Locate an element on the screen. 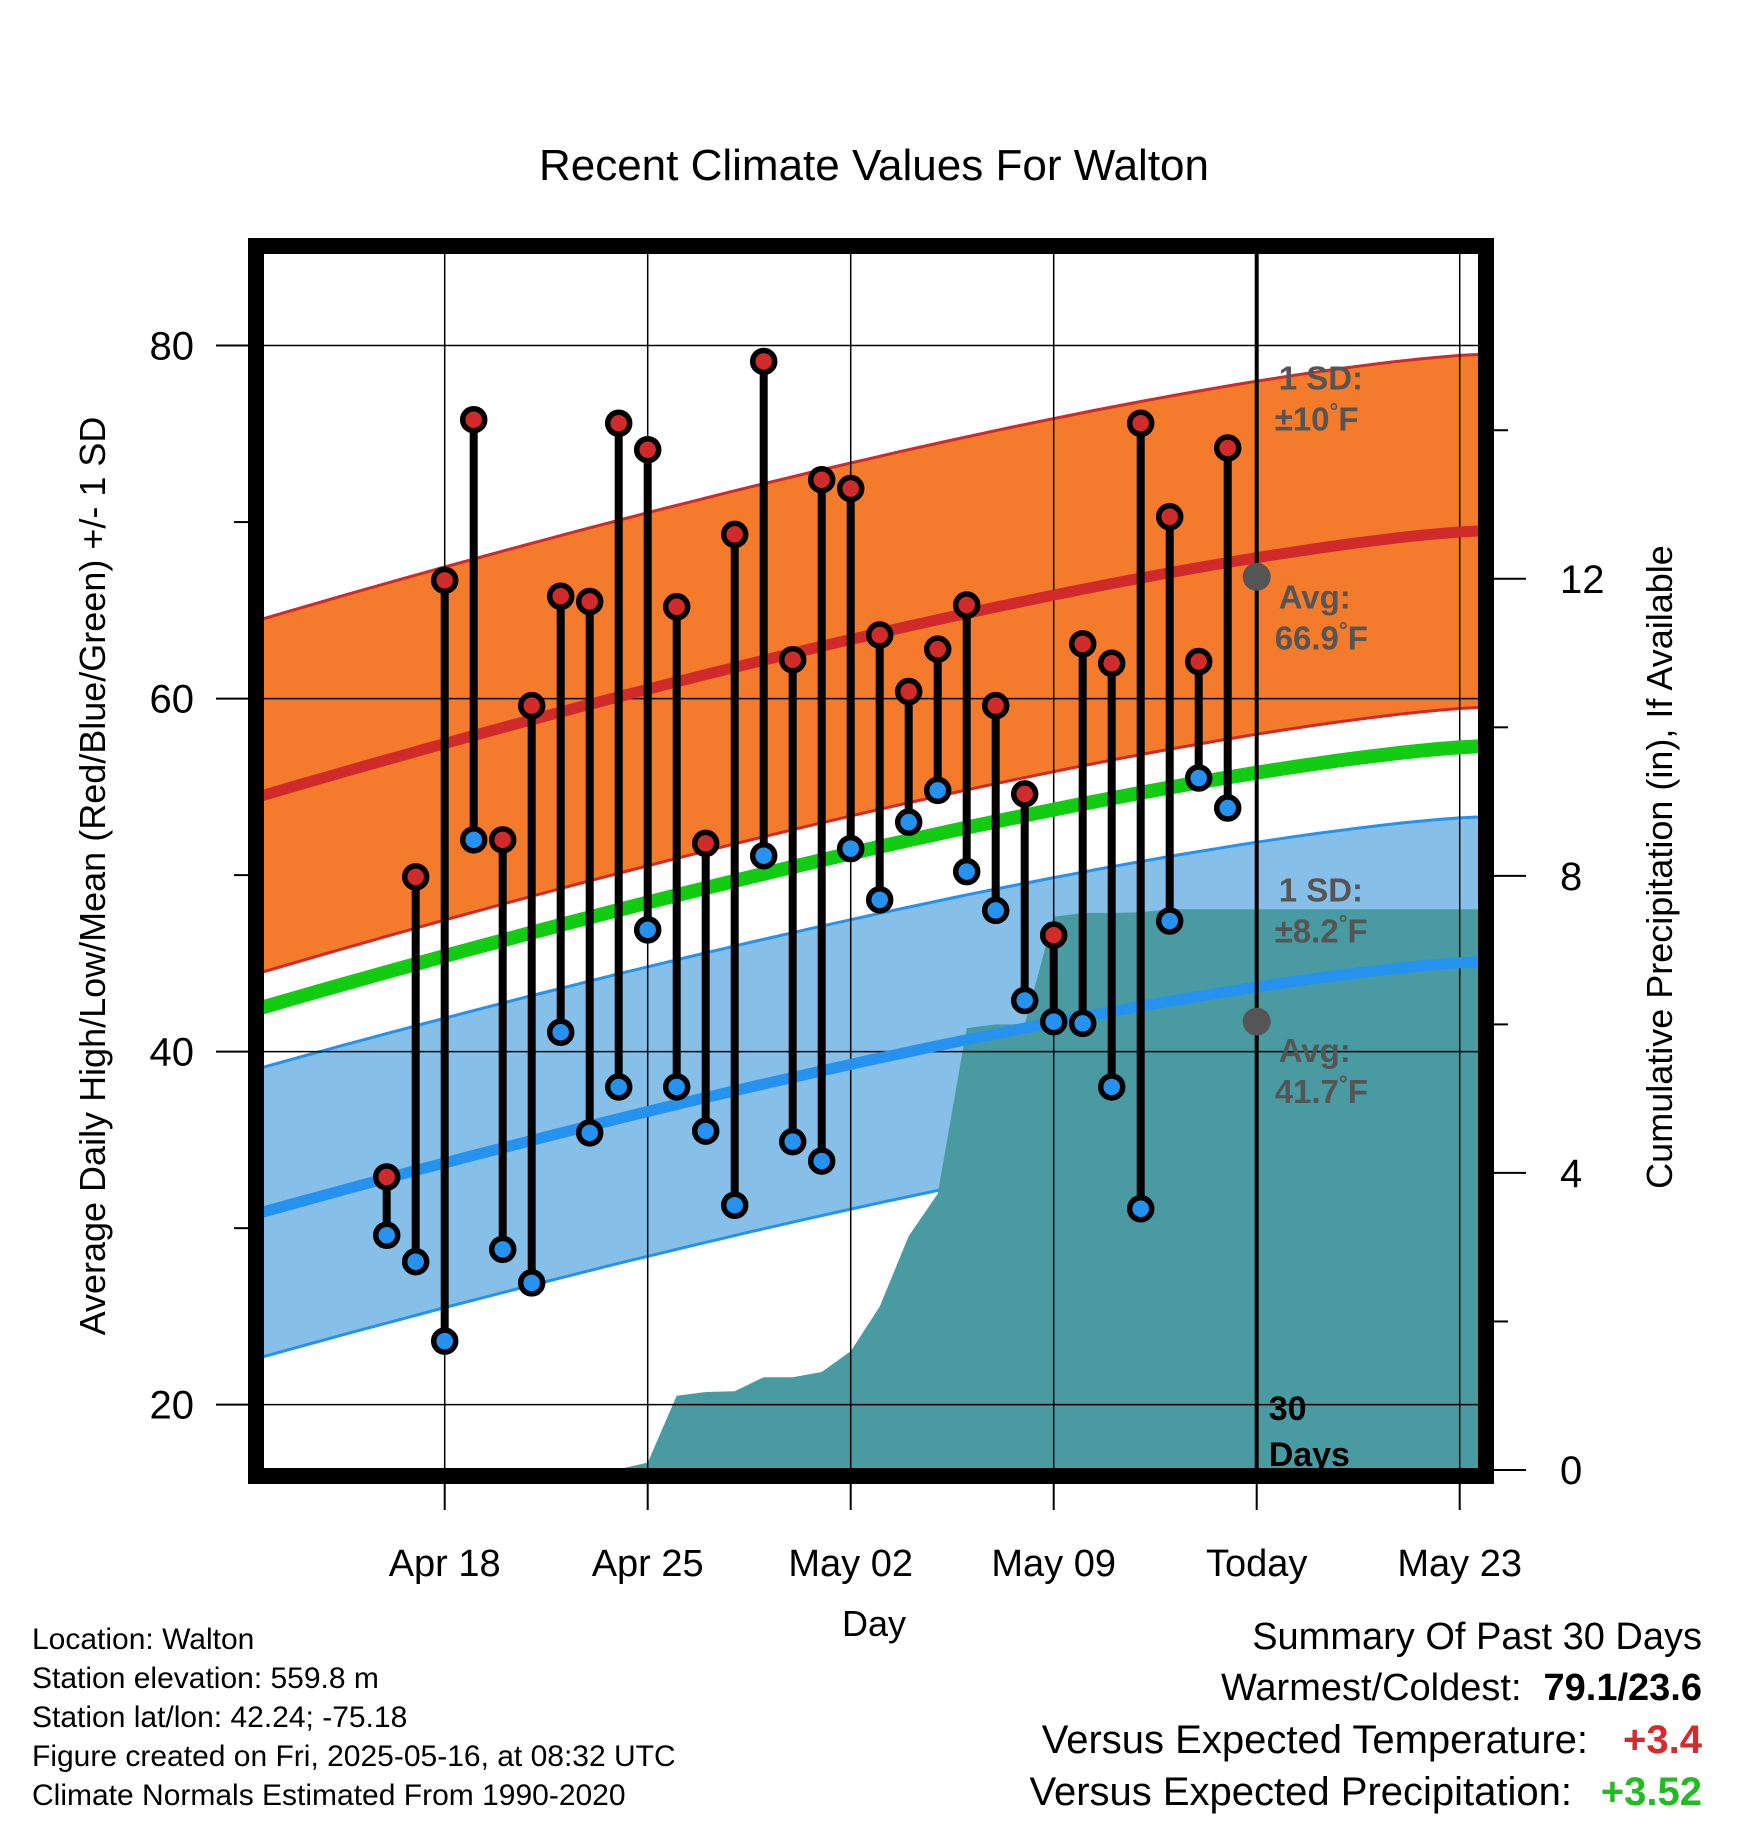 Image resolution: width=1748 pixels, height=1828 pixels. low-avg-annotation-value: 41.7 is located at coordinates (1307, 1091).